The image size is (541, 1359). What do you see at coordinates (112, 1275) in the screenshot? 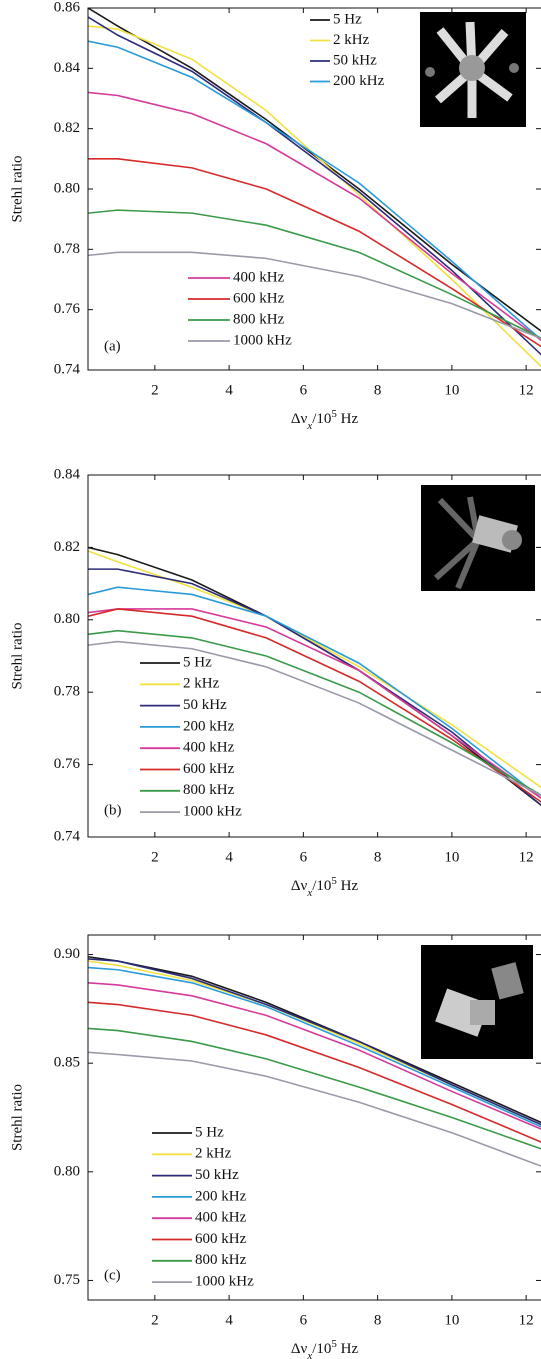
I see `panel-label: (c)` at bounding box center [112, 1275].